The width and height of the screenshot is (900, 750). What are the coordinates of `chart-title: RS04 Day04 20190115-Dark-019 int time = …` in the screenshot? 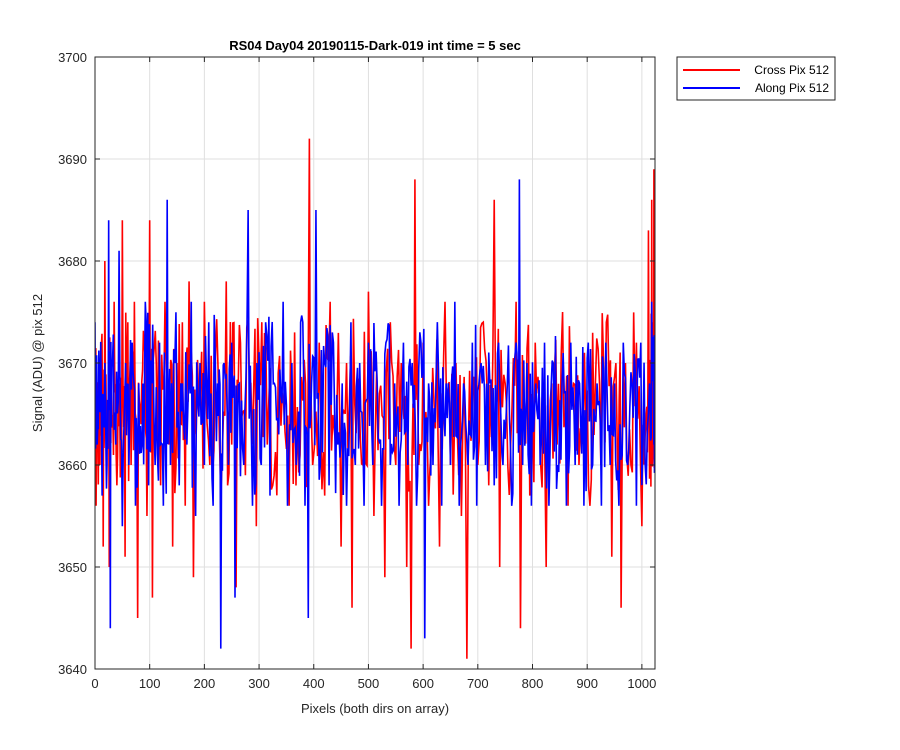 It's located at (375, 45).